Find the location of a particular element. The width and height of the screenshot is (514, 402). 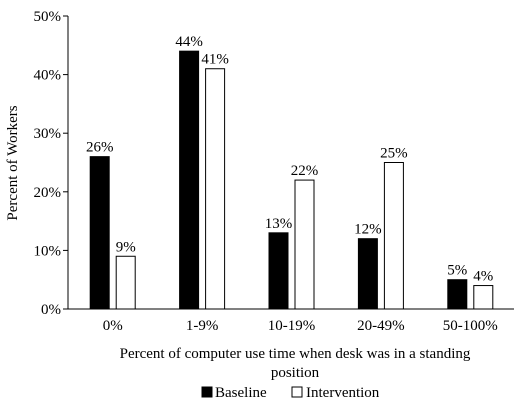

legend-swatch-baseline is located at coordinates (207, 392).